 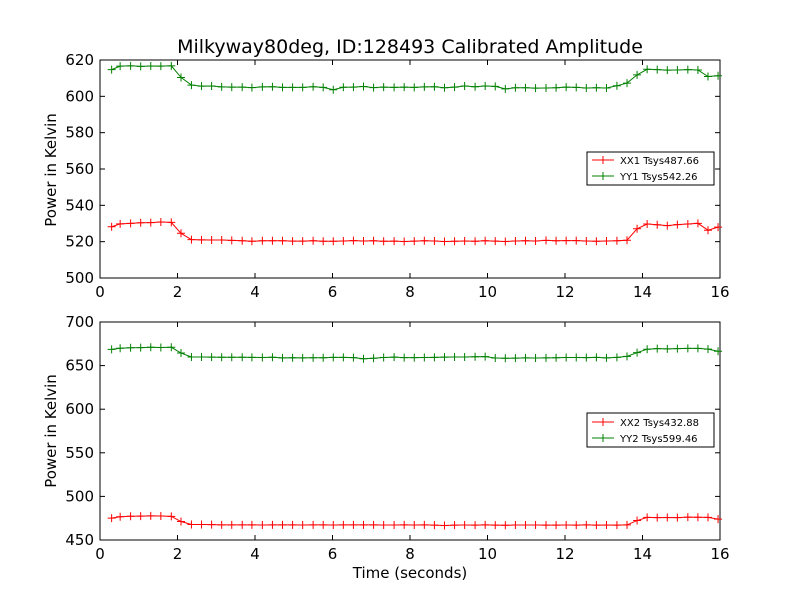 What do you see at coordinates (100, 292) in the screenshot?
I see `top-xtick-label: 0` at bounding box center [100, 292].